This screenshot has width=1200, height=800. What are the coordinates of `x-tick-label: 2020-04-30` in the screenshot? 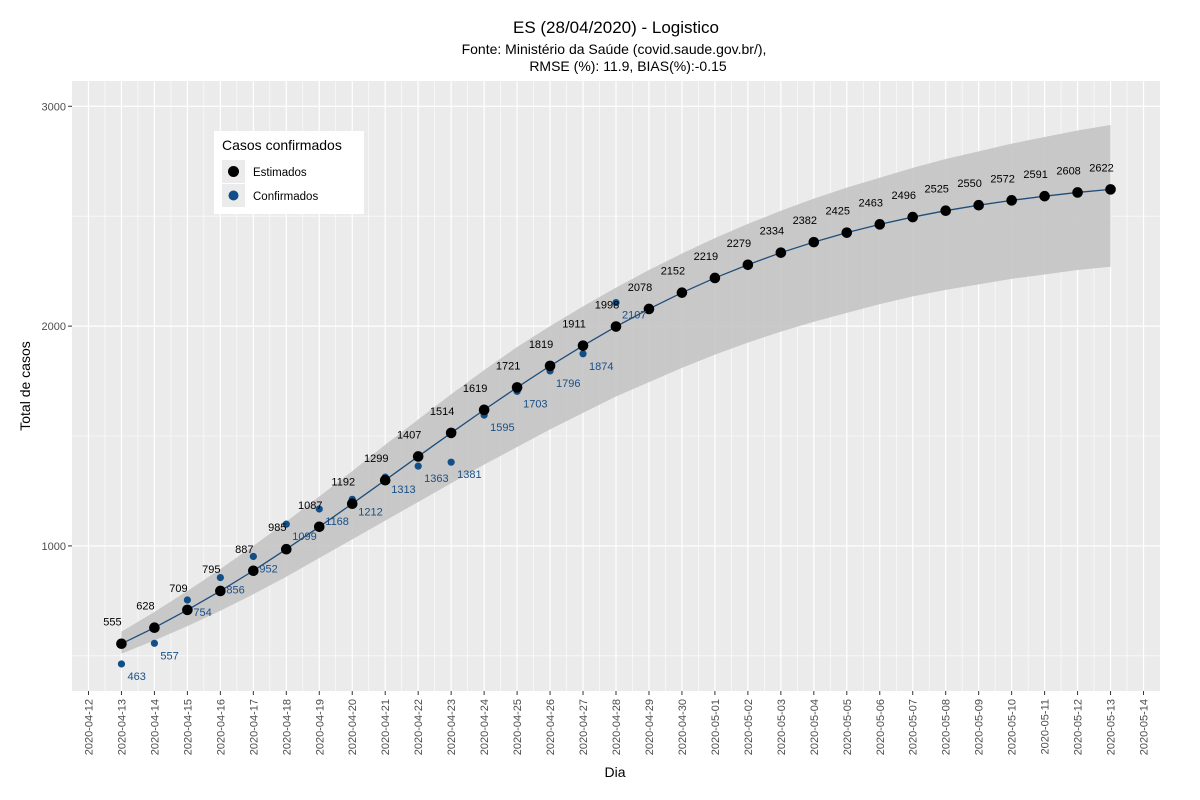 It's located at (683, 727).